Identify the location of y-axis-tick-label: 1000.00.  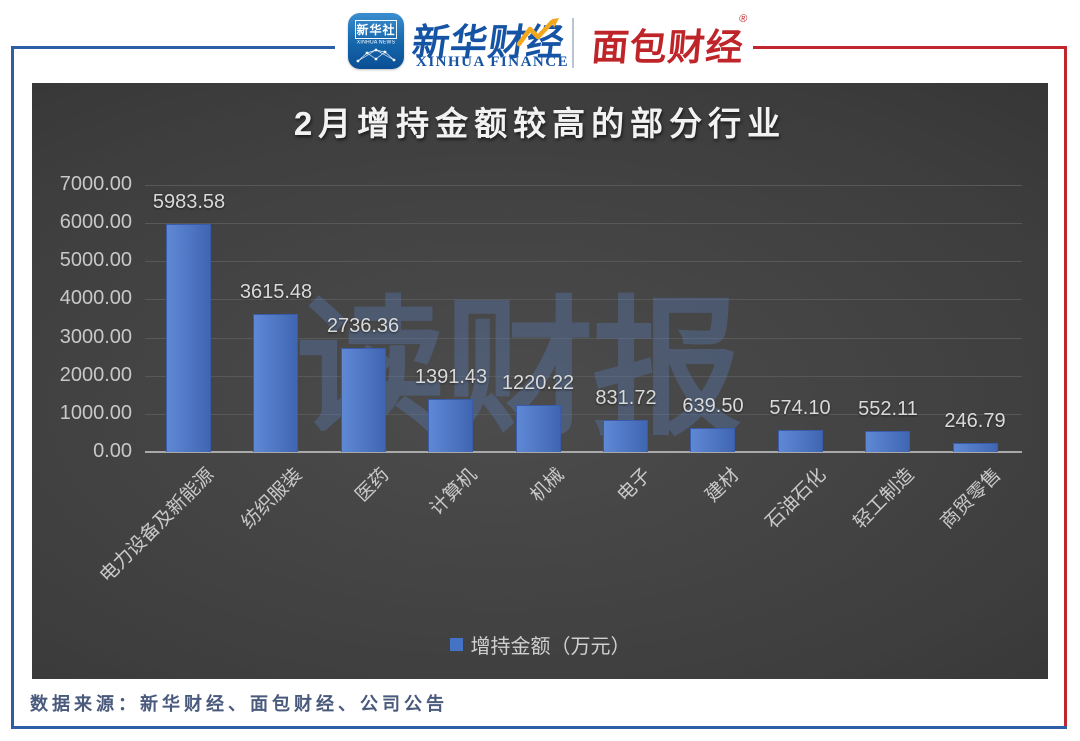
(95, 412).